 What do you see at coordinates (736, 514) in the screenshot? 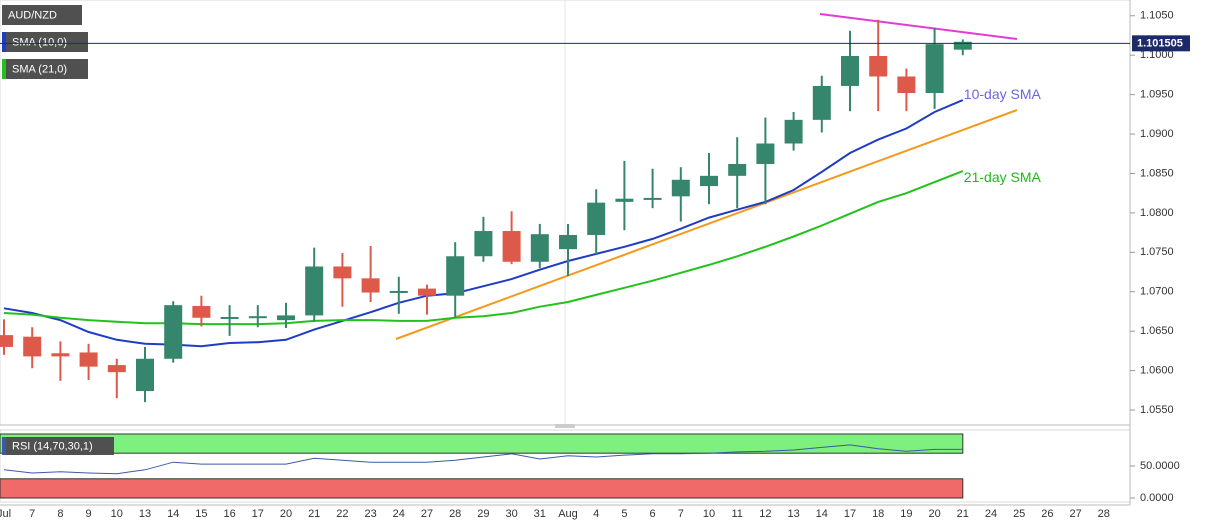
I see `x-tick-label: 11` at bounding box center [736, 514].